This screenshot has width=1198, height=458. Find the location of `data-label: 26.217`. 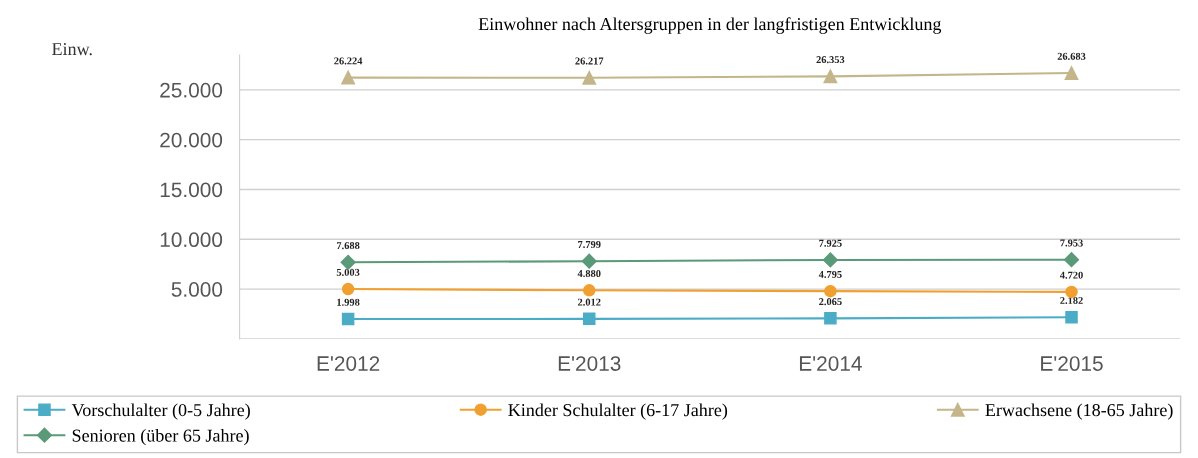

data-label: 26.217 is located at coordinates (589, 61).